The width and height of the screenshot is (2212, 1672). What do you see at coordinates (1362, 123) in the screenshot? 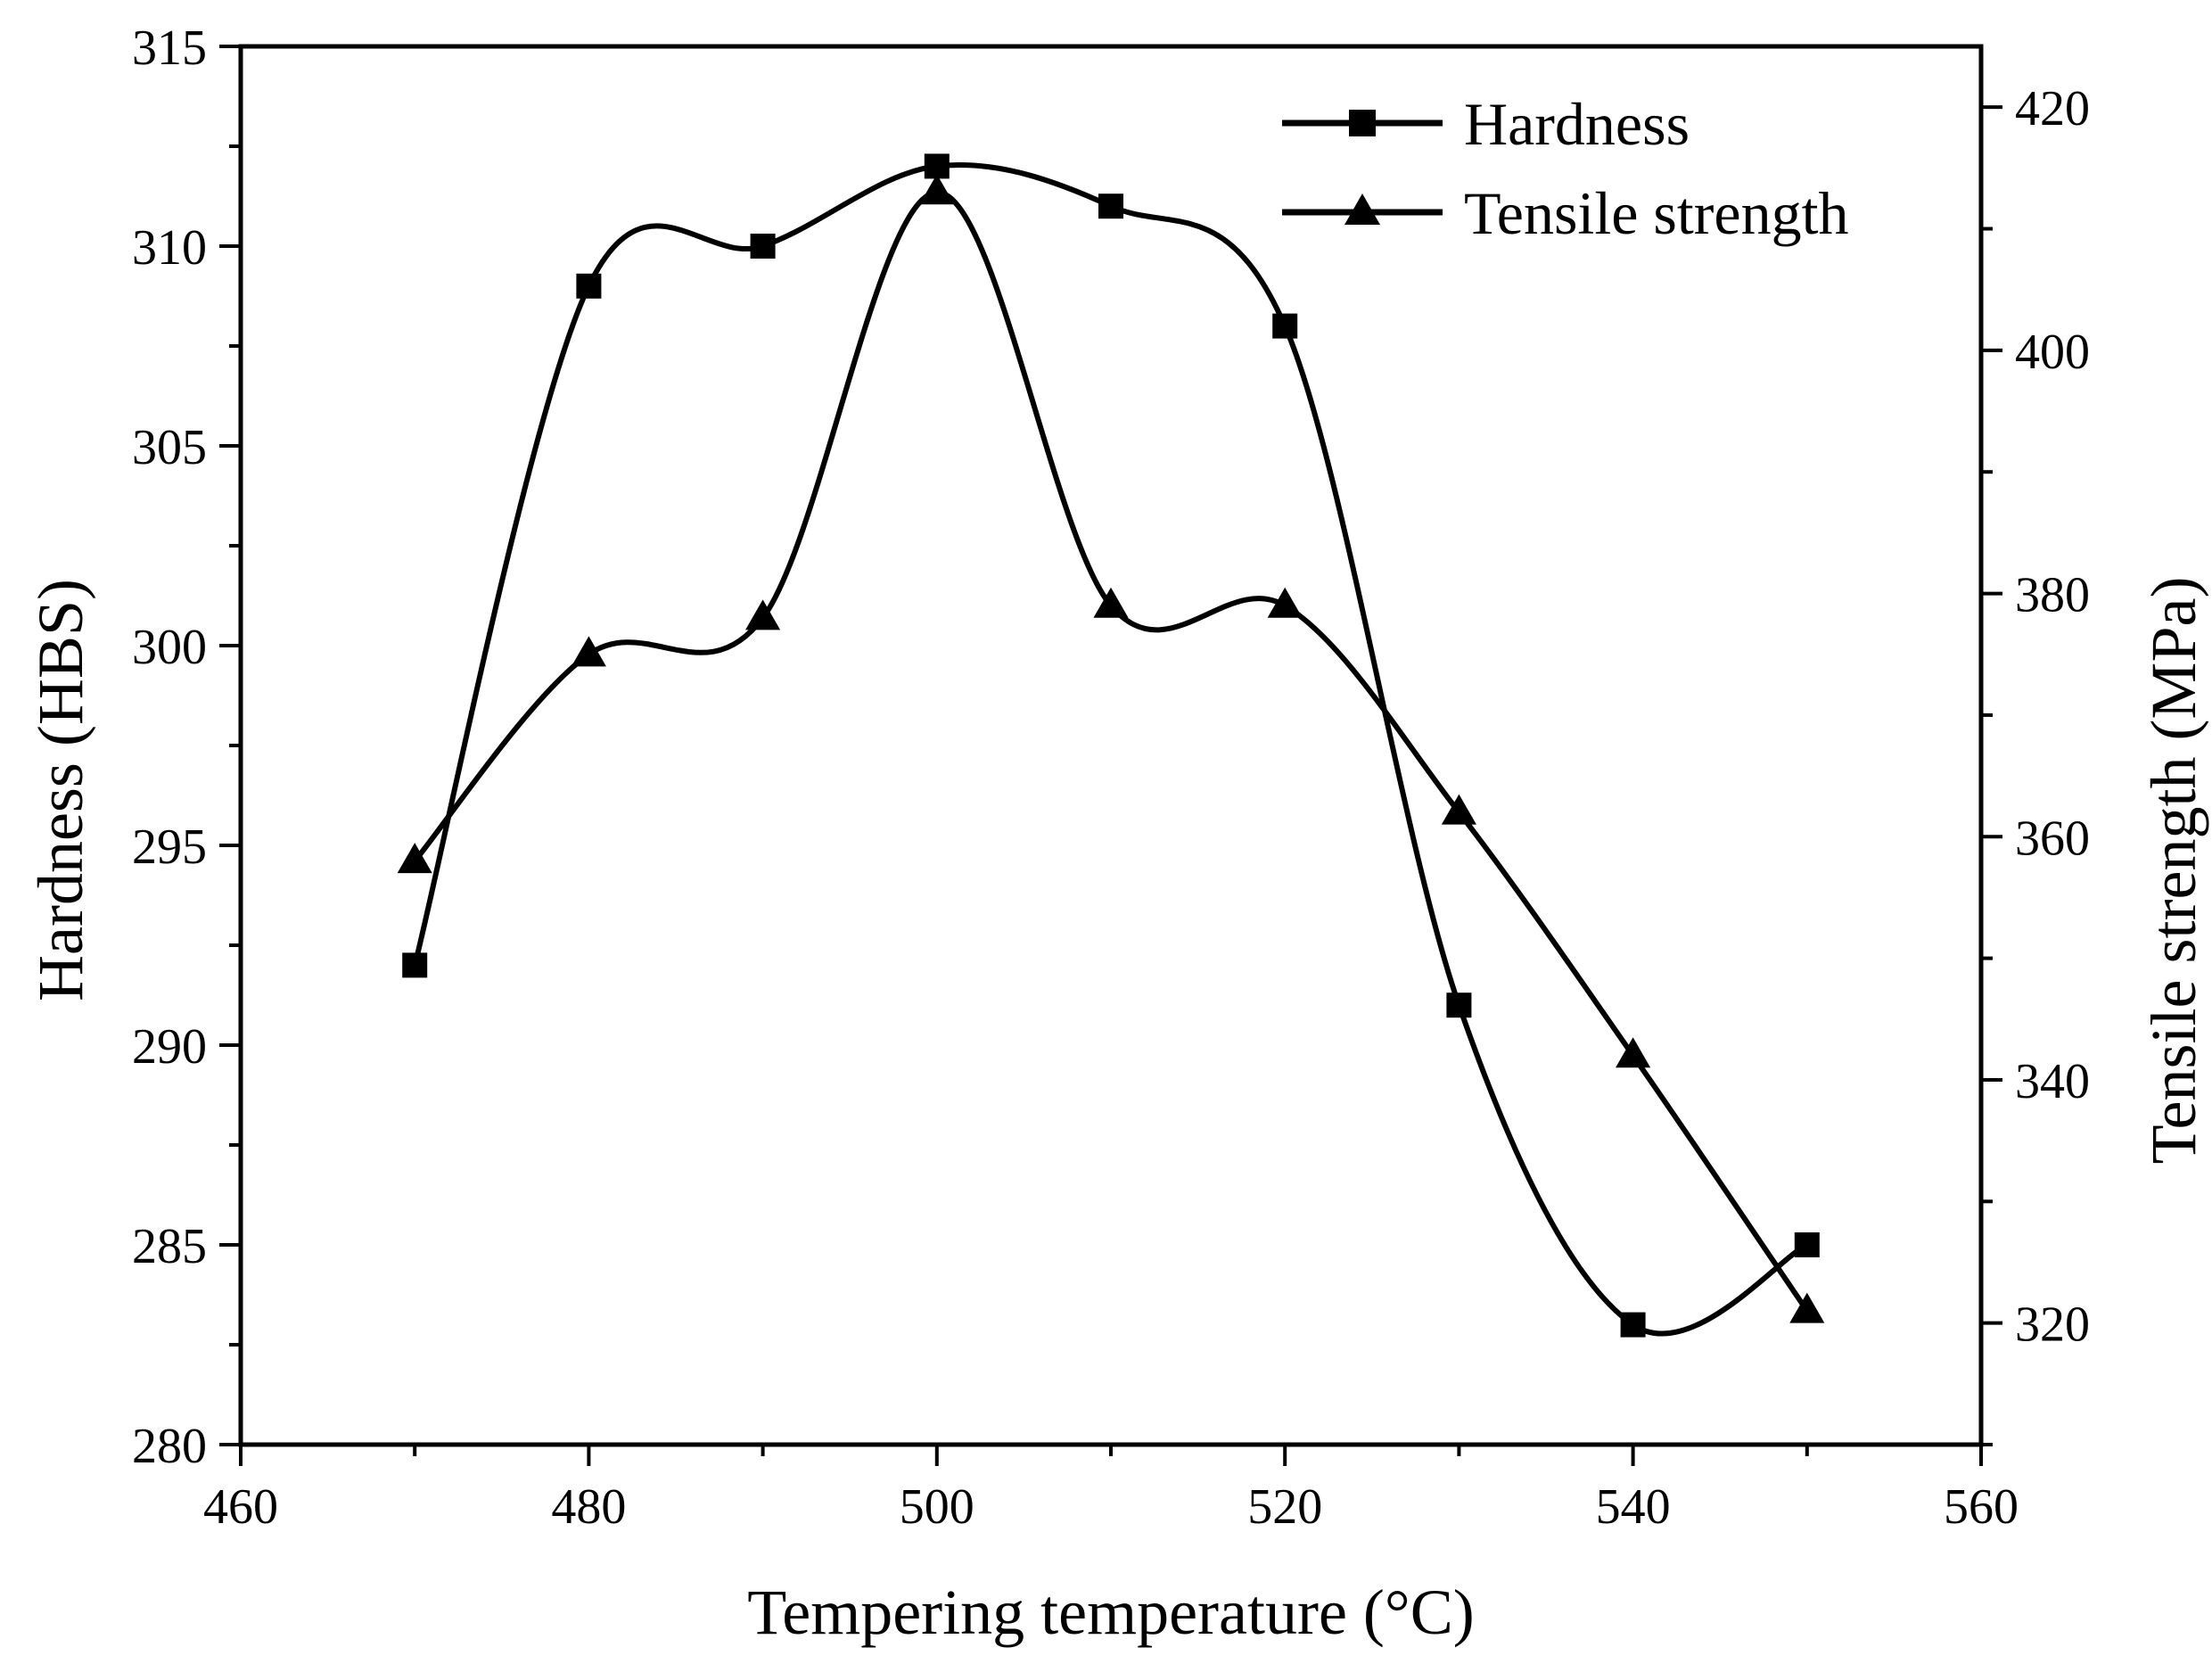
I see `legend-marker-hardness-square-icon` at bounding box center [1362, 123].